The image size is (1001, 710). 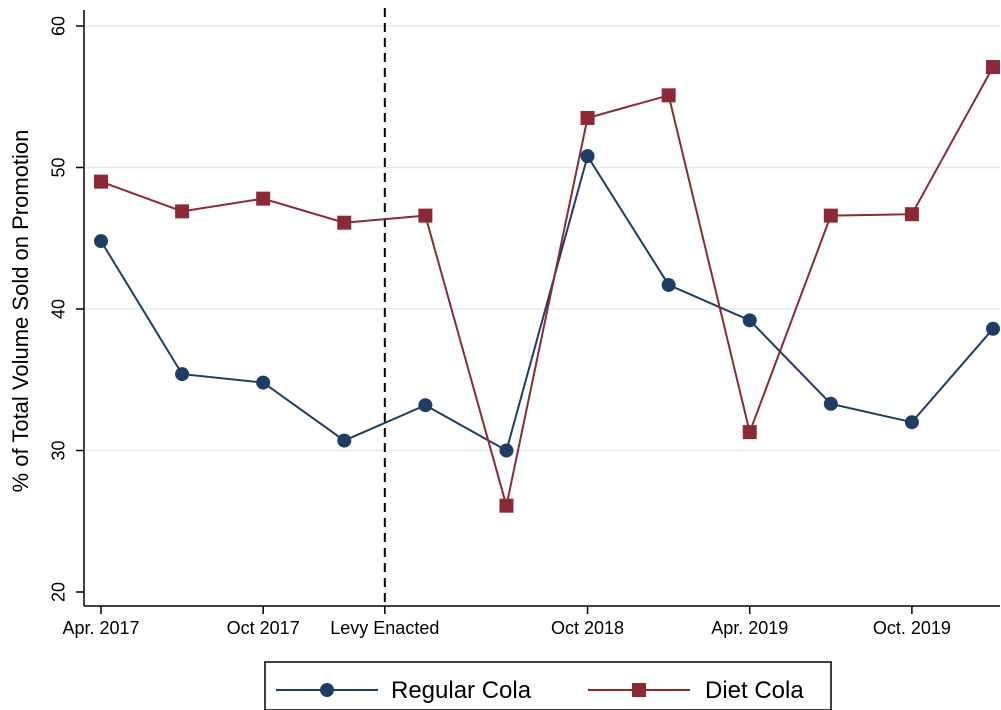 What do you see at coordinates (58, 309) in the screenshot?
I see `y-tick-label: 40` at bounding box center [58, 309].